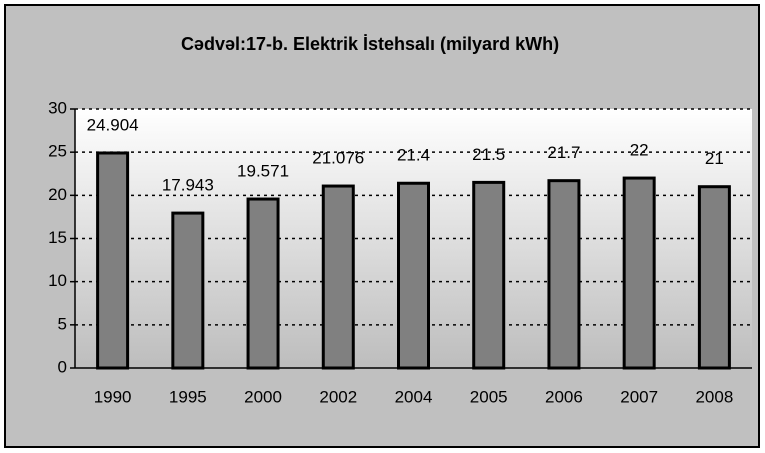  What do you see at coordinates (488, 154) in the screenshot?
I see `data-label: 21.5` at bounding box center [488, 154].